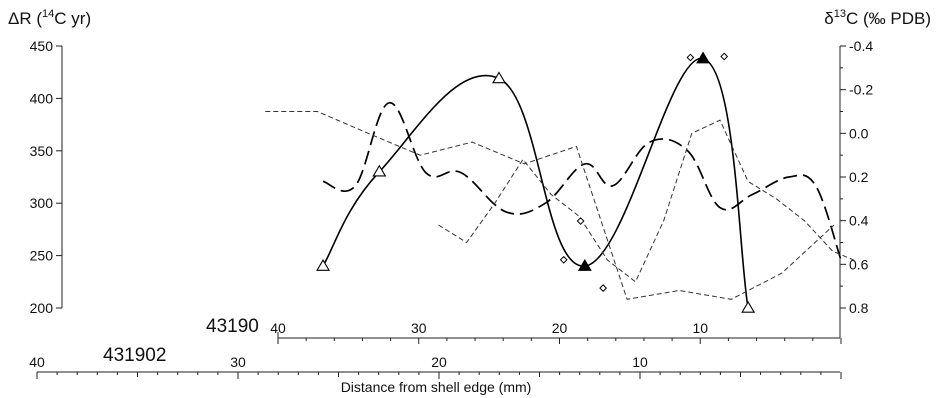 The image size is (939, 398). I want to click on left-tick-label: 200, so click(42, 308).